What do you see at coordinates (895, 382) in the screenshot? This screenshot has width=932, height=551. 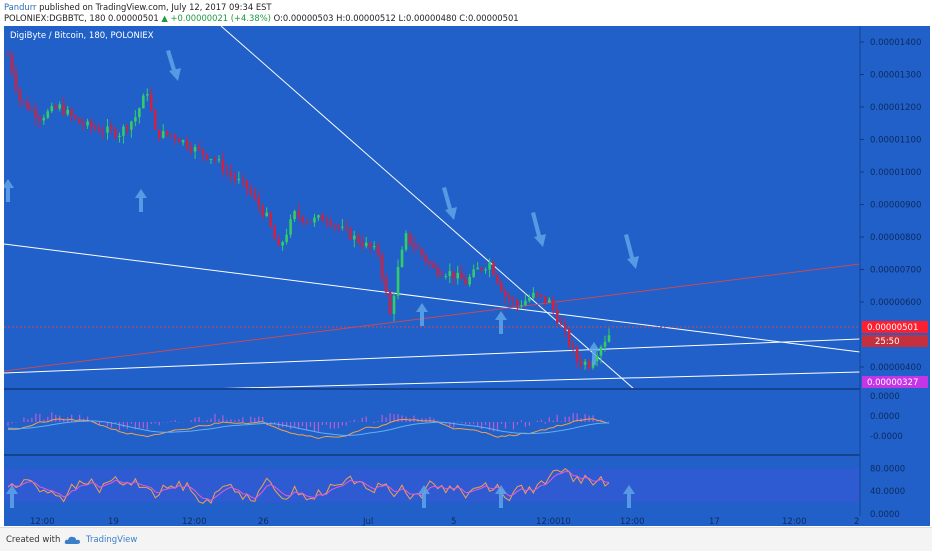 I see `level-marker` at bounding box center [895, 382].